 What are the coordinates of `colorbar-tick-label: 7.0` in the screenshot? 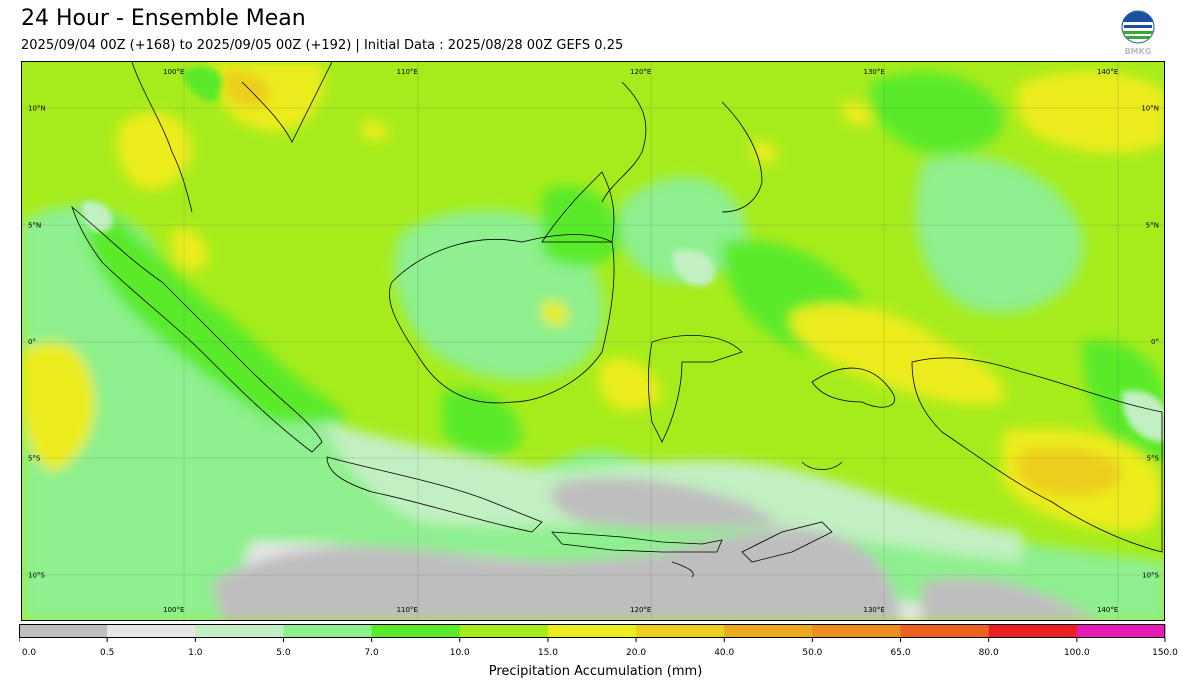 It's located at (371, 653).